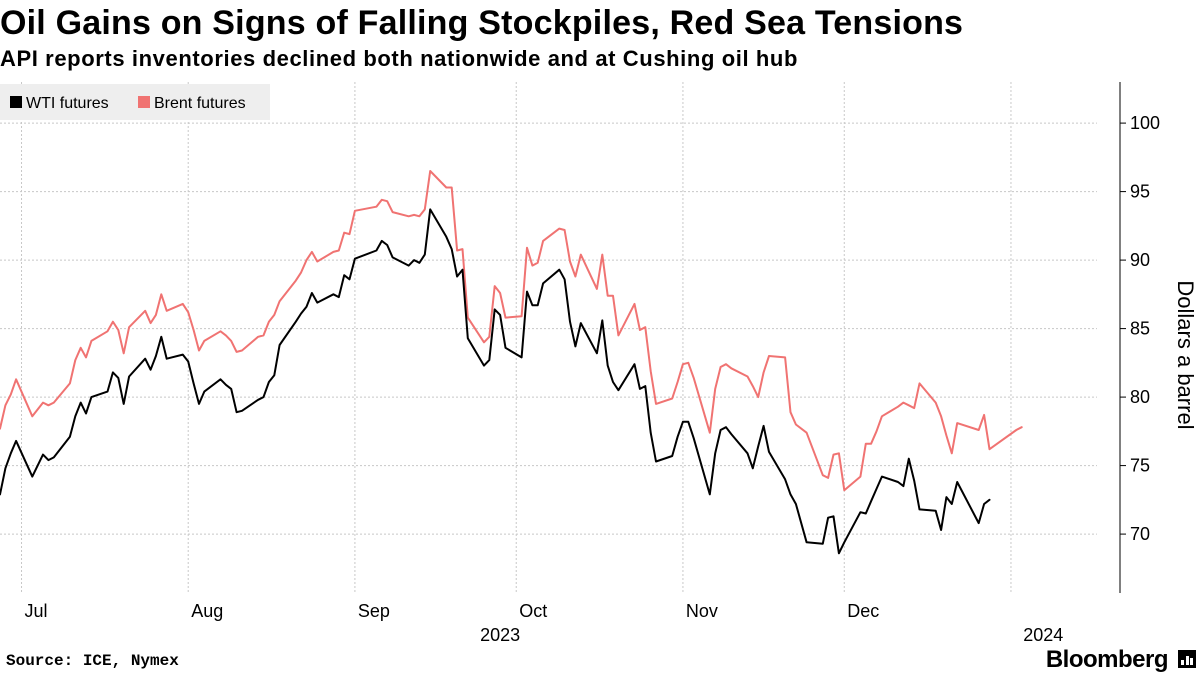 Image resolution: width=1200 pixels, height=675 pixels. What do you see at coordinates (36, 611) in the screenshot?
I see `x-tick-label: Jul` at bounding box center [36, 611].